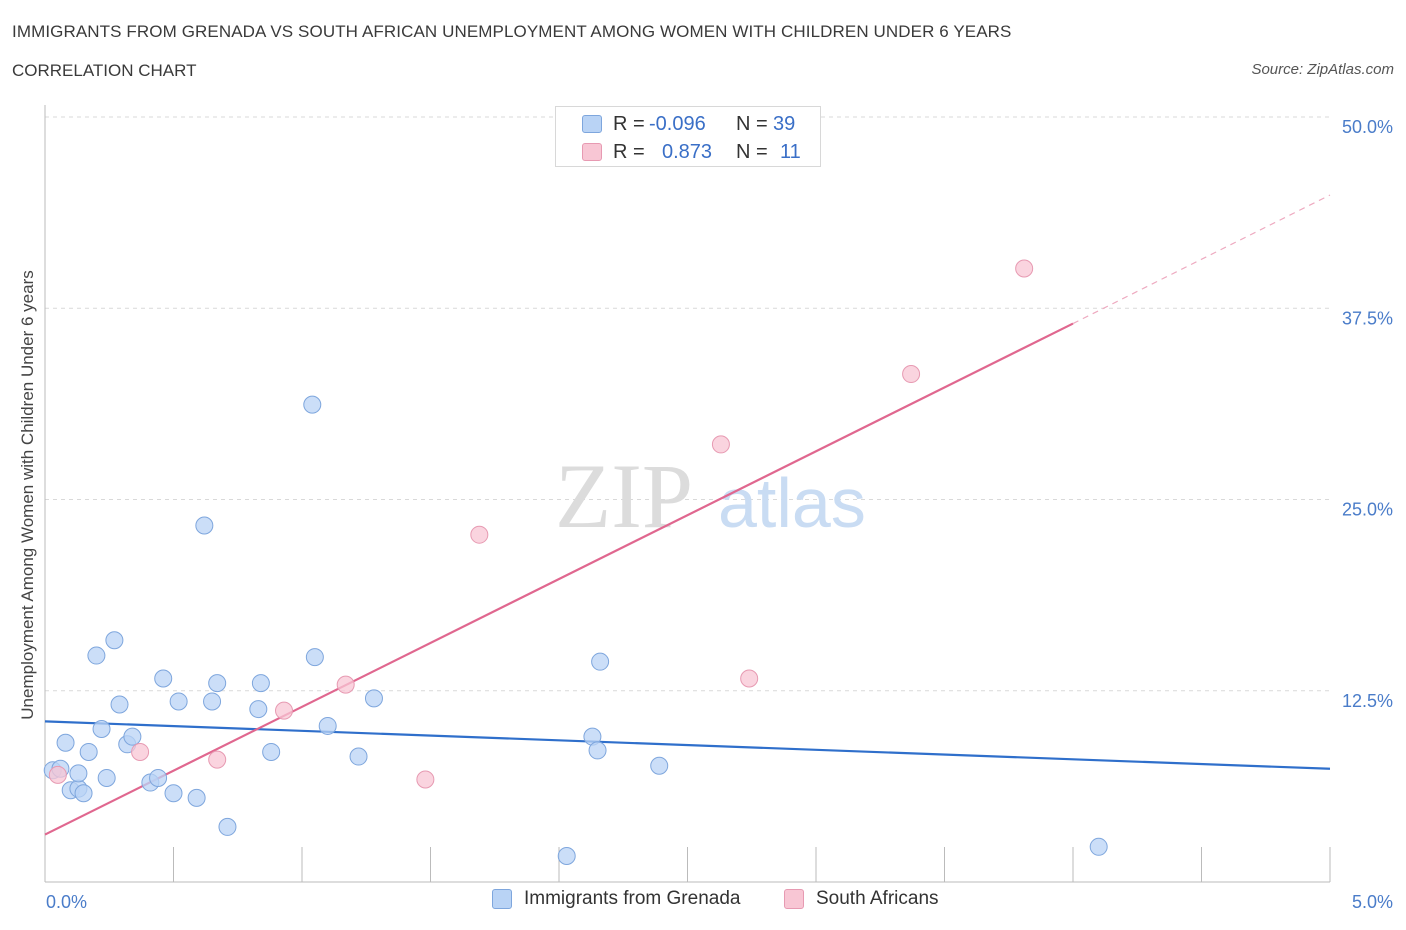  What do you see at coordinates (66, 902) in the screenshot?
I see `x-tick-label: 0.0%` at bounding box center [66, 902].